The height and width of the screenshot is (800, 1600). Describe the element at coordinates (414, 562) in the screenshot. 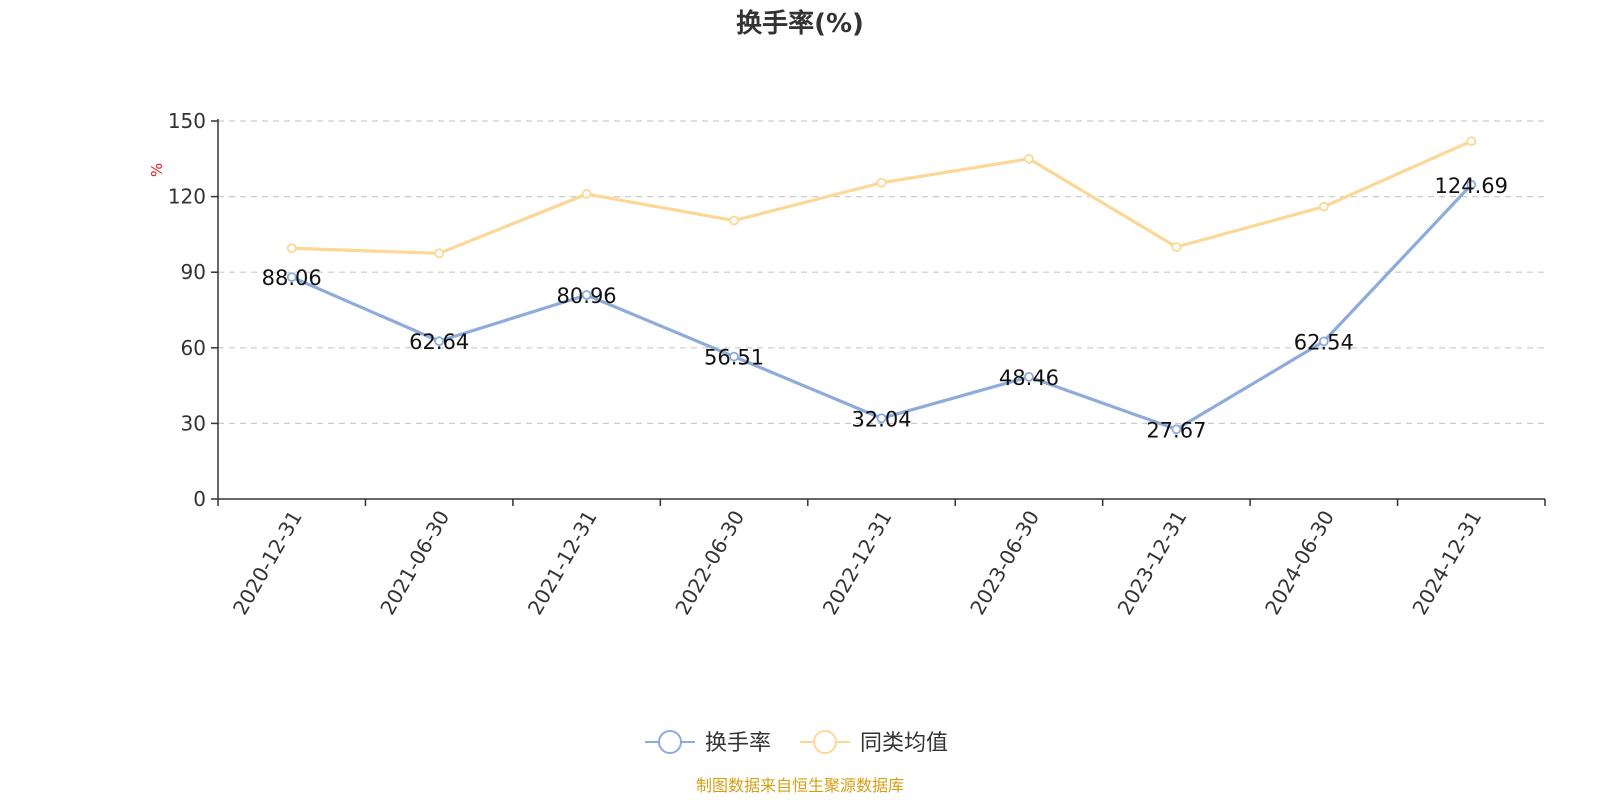

I see `x-tick-label: 2021-06-30` at that location.